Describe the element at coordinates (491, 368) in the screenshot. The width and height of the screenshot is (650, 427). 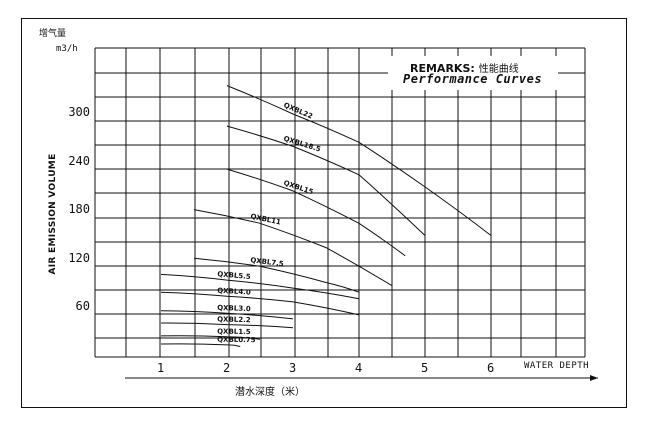
I see `x-tick-label: 6` at that location.